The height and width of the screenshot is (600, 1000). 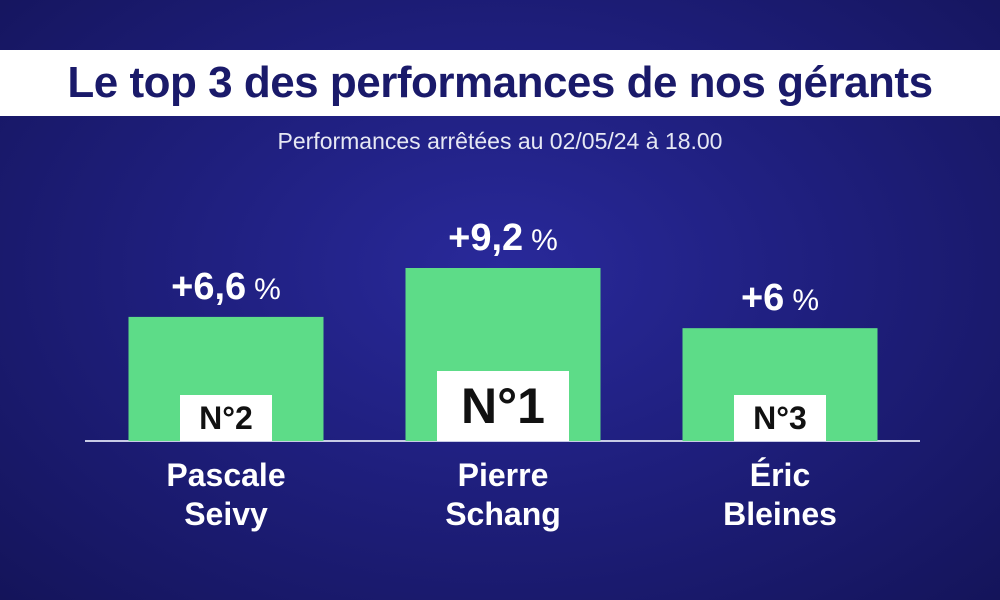 I want to click on rank-label-2: N°1, so click(x=503, y=406).